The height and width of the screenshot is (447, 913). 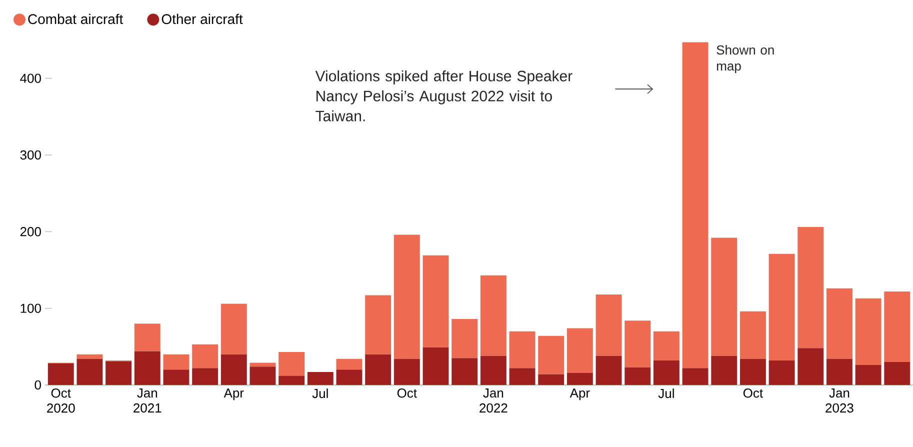 What do you see at coordinates (840, 400) in the screenshot?
I see `x-tick-label: Jan 2023` at bounding box center [840, 400].